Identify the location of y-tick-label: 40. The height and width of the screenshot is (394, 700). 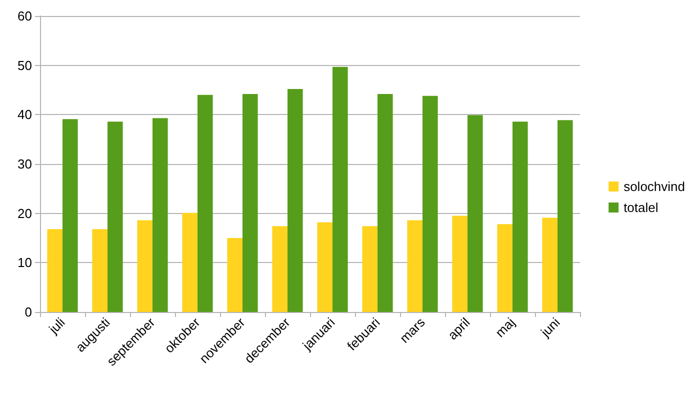
(25, 114).